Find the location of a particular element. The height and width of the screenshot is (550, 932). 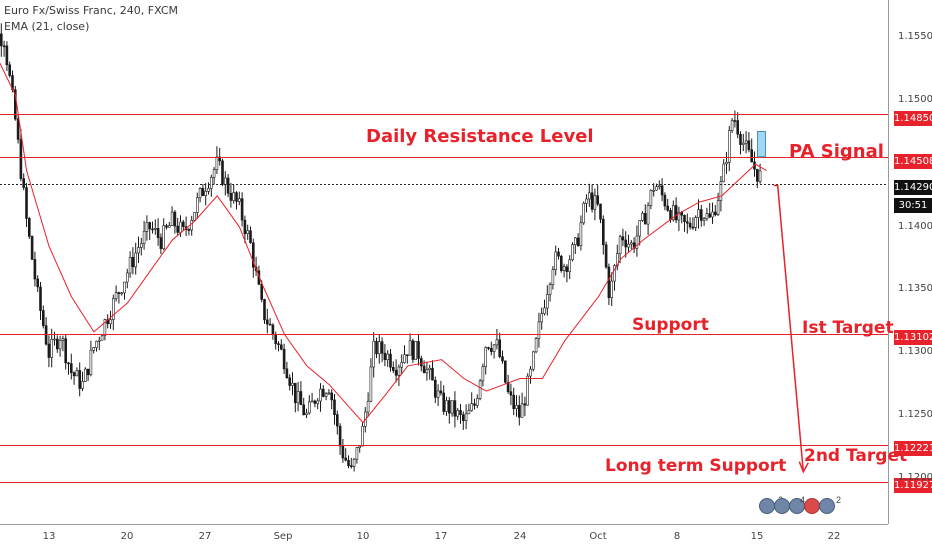

chart-symbol-header: Euro Fx/Swiss Franc, 240, FXCM is located at coordinates (91, 10).